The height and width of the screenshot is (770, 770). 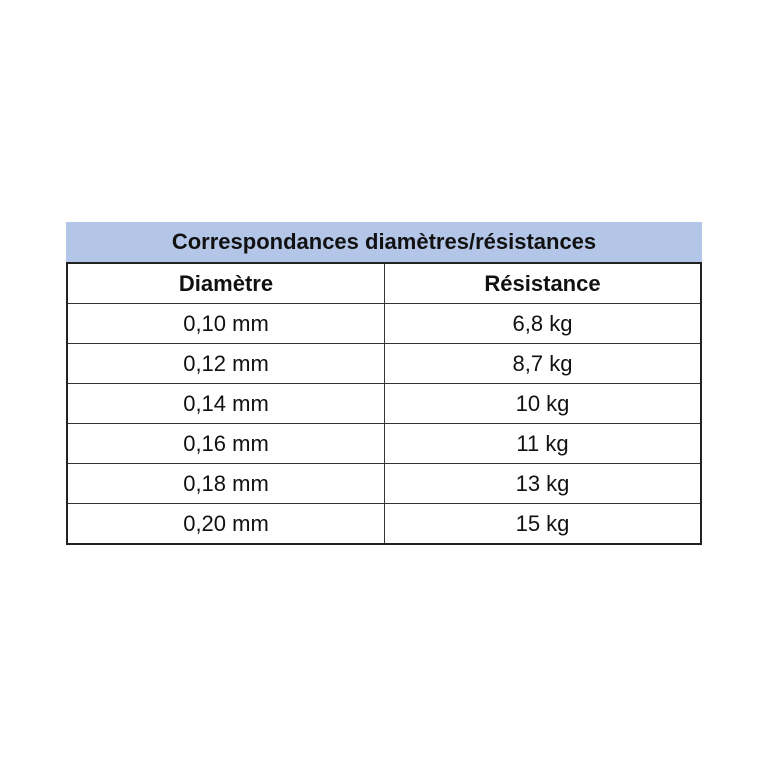 I want to click on table-row: 0,18 mm 13 kg, so click(x=384, y=483).